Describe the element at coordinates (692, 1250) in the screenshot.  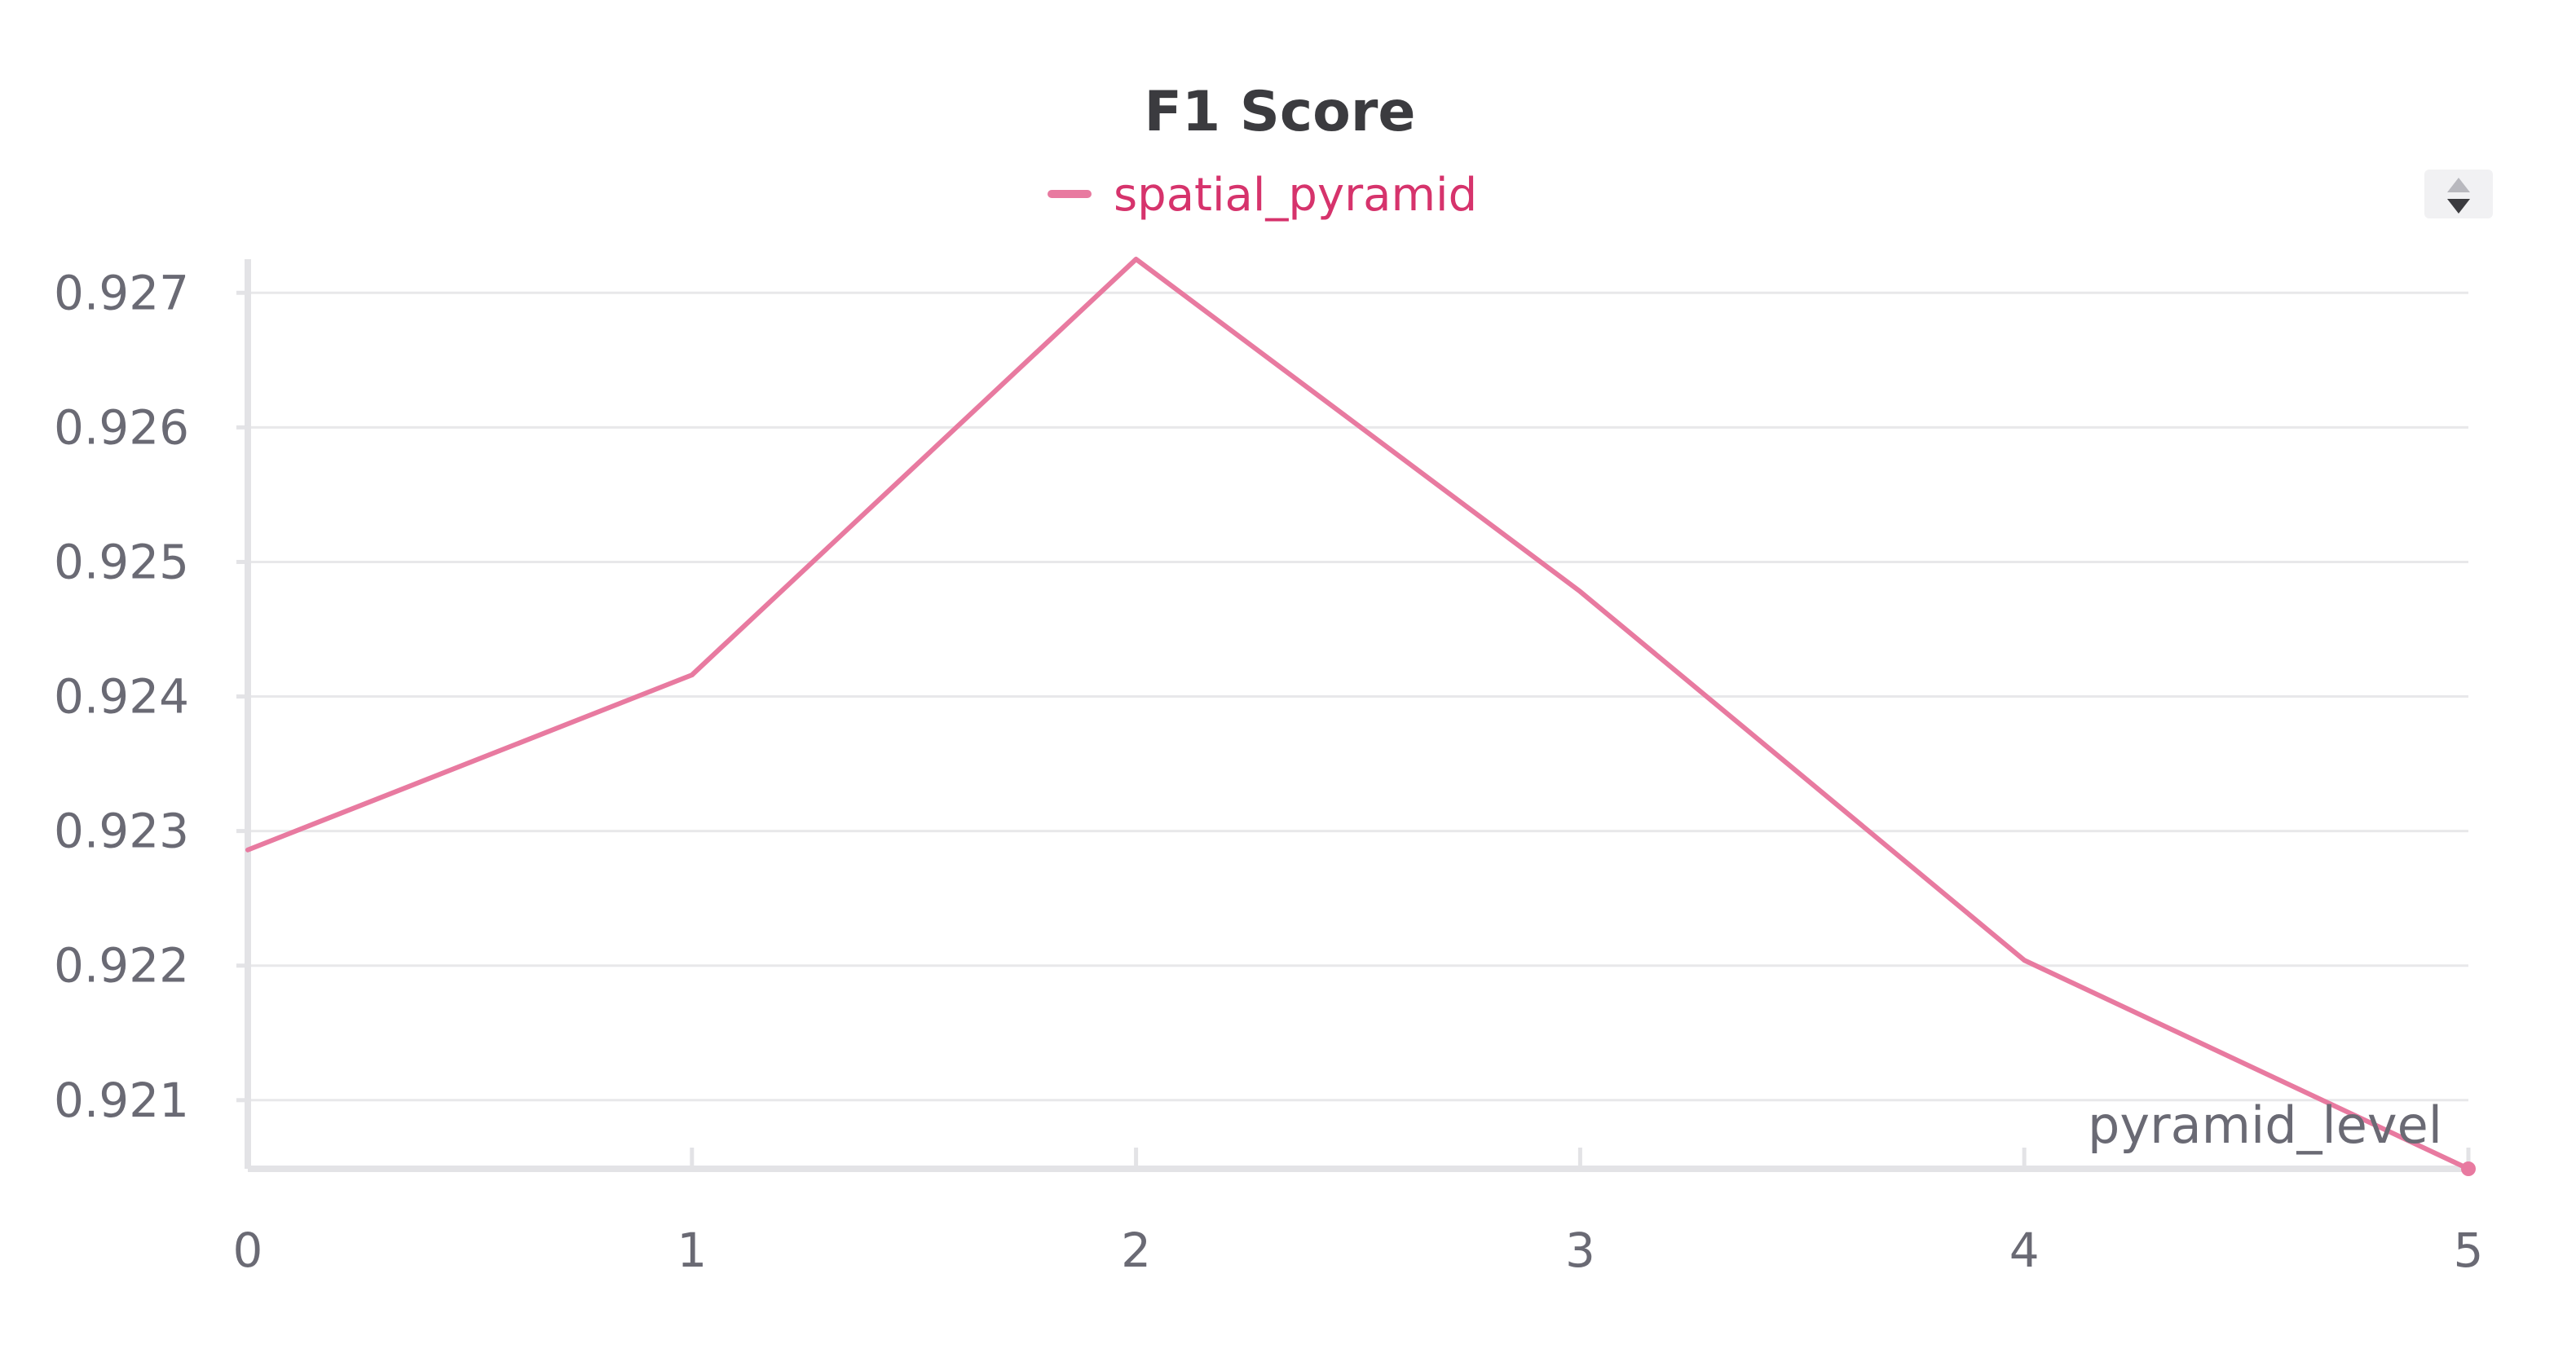
I see `x-tick-label: 1` at that location.